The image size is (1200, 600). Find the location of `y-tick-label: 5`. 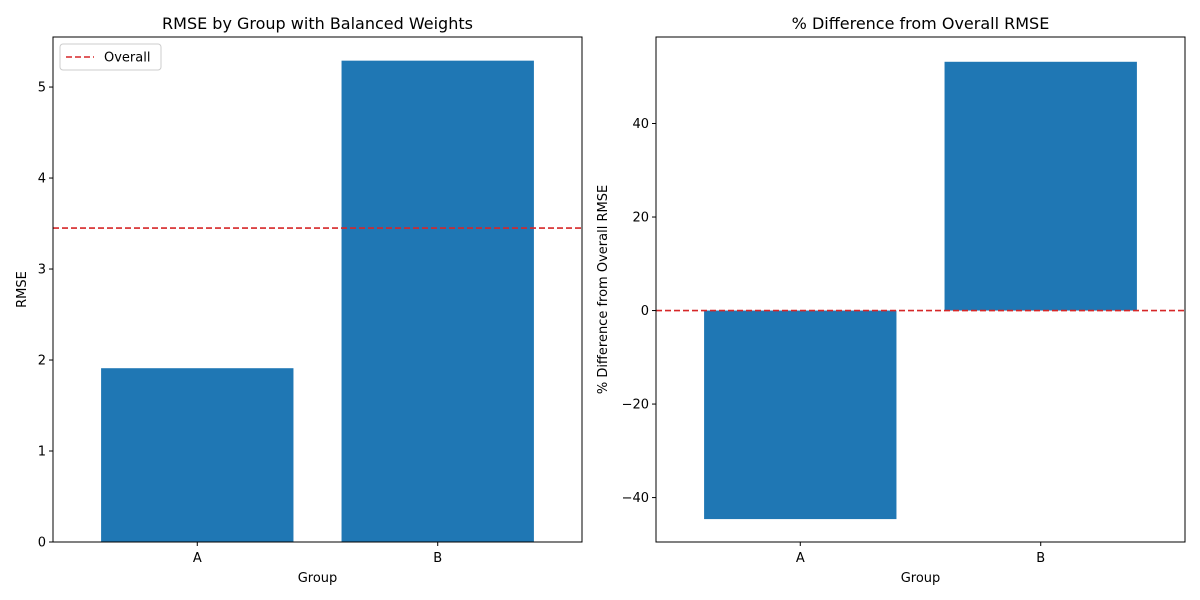

y-tick-label: 5 is located at coordinates (42, 88).